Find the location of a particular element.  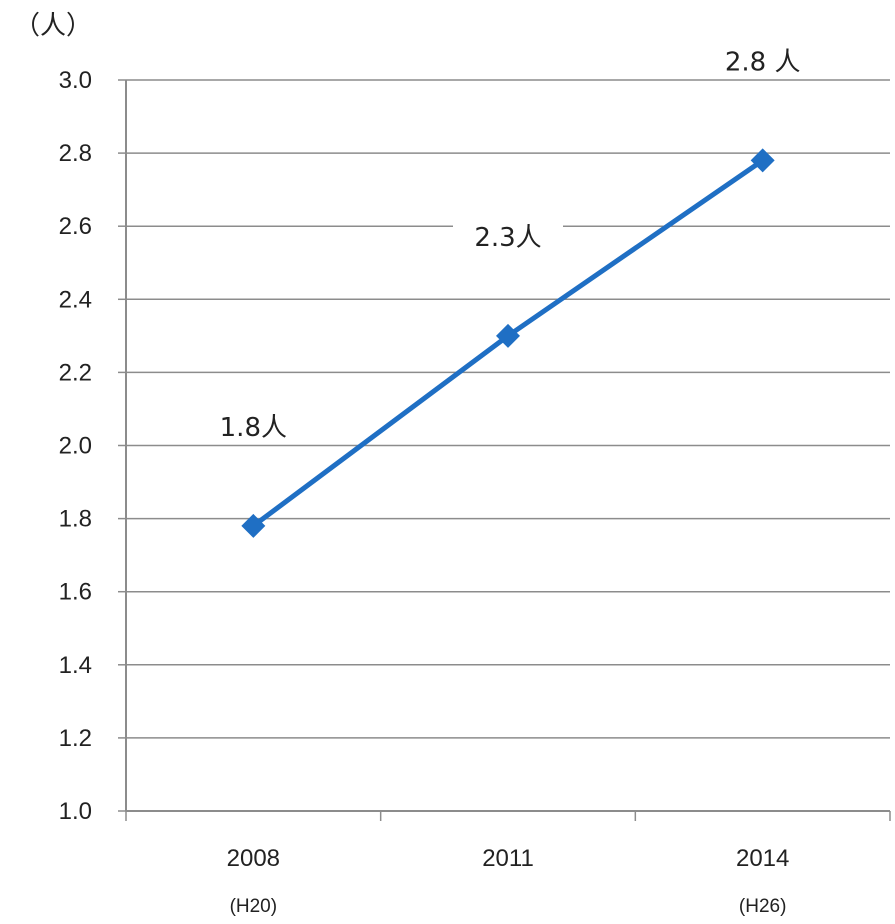

data-label: 2.8 人 is located at coordinates (763, 62).